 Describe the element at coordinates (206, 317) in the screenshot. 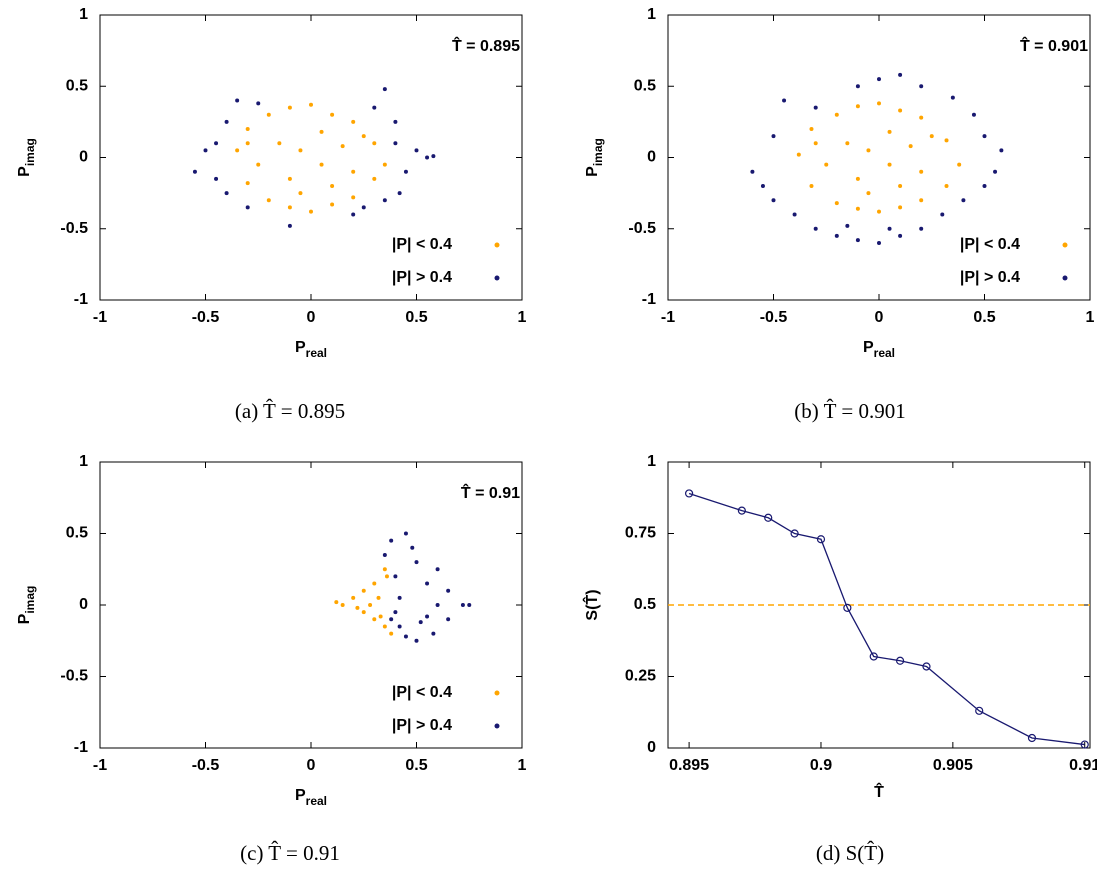

I see `x-tick-label: -0.5` at that location.